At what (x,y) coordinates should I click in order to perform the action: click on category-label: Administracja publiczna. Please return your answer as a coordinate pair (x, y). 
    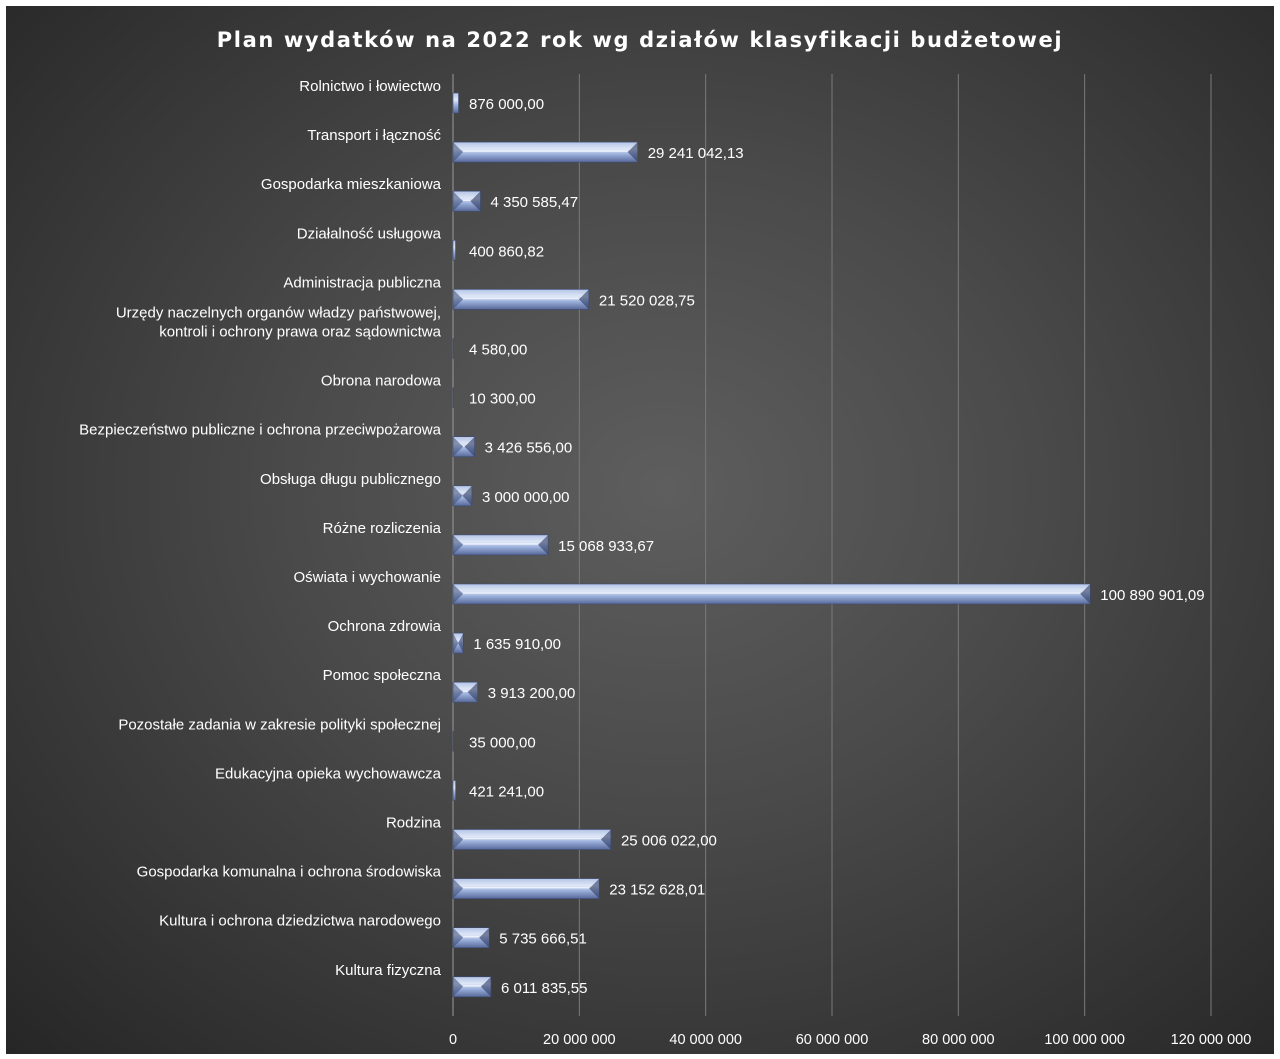
    Looking at the image, I should click on (362, 282).